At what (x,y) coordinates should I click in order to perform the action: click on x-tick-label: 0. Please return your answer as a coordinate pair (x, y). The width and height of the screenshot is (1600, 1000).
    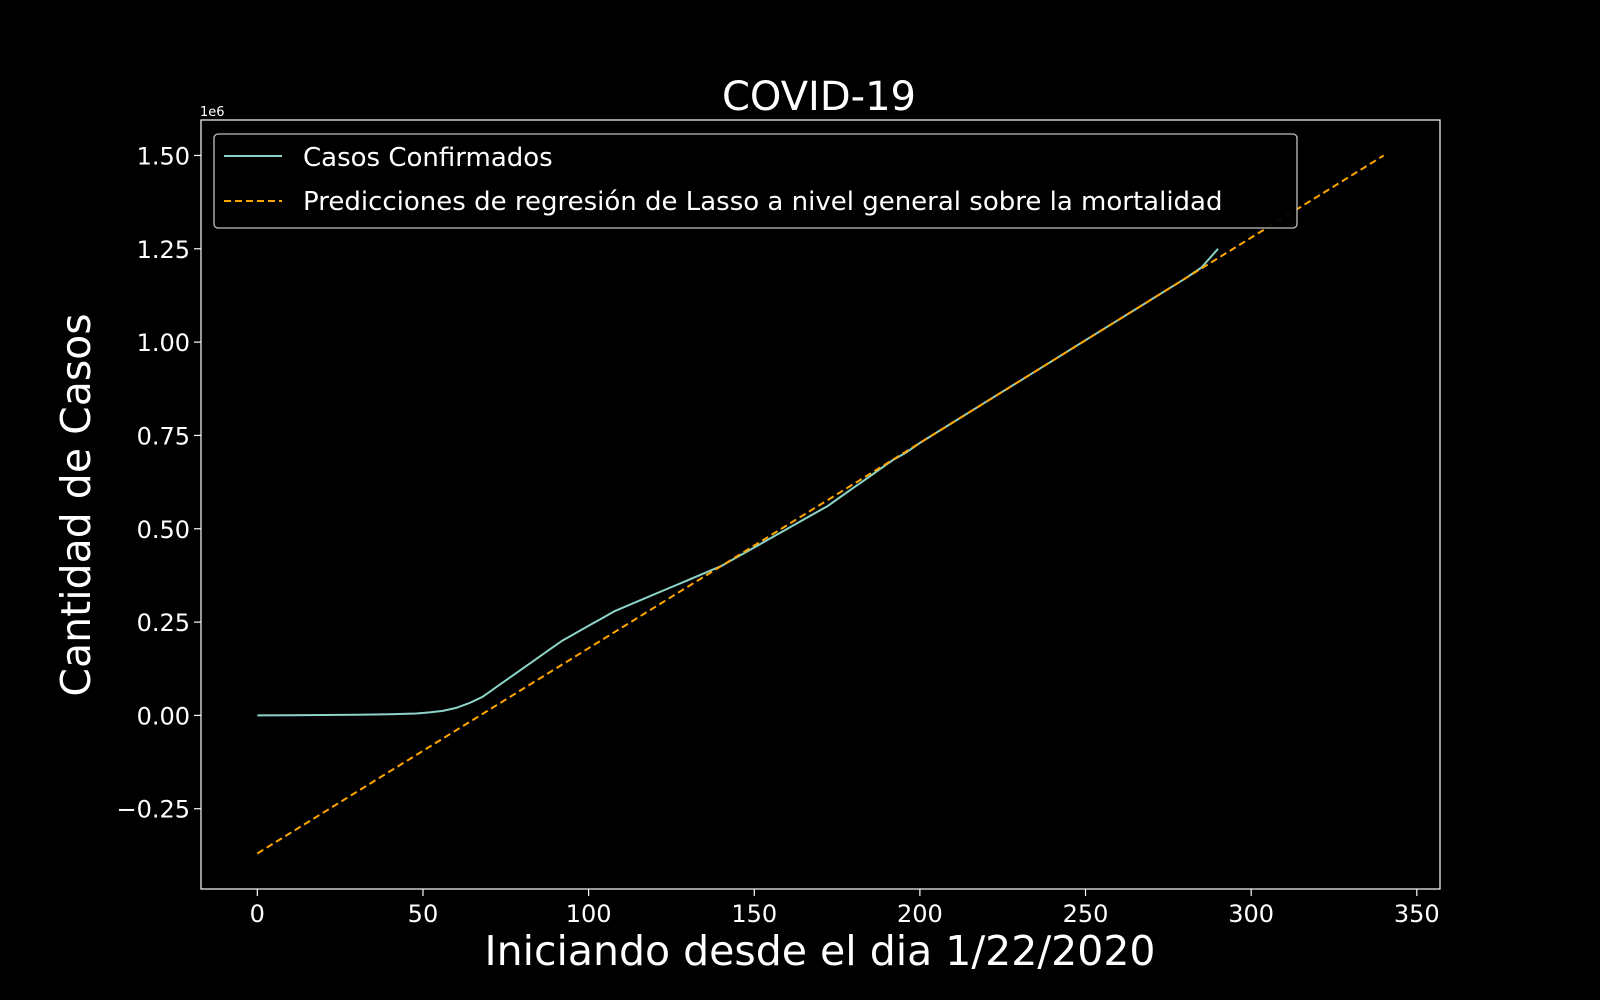
    Looking at the image, I should click on (257, 914).